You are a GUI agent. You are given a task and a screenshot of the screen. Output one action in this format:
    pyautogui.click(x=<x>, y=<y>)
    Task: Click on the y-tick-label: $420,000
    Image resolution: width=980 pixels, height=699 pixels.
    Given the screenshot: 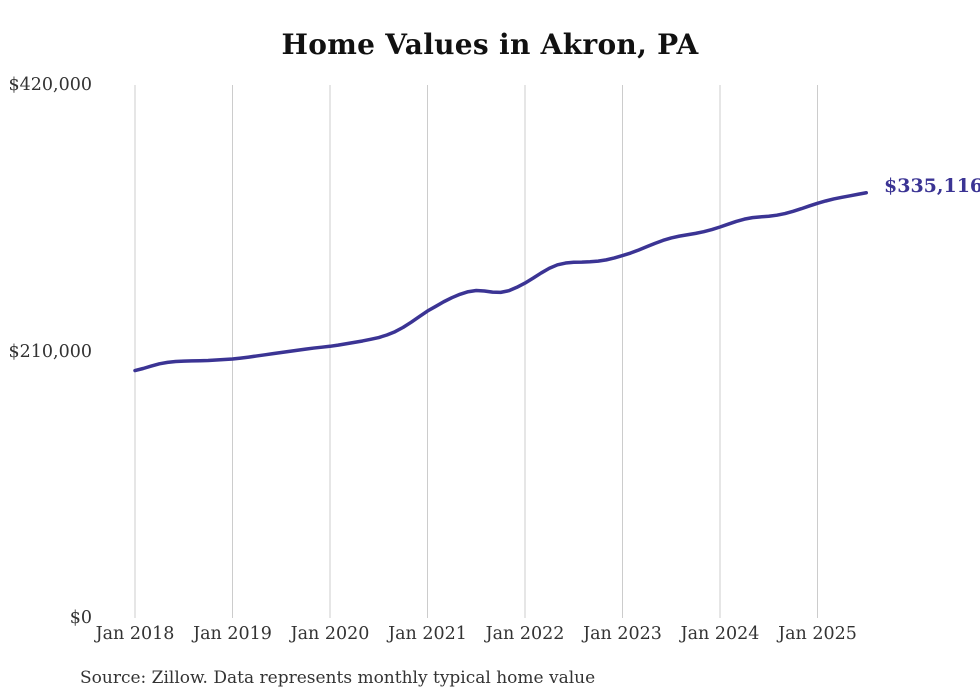 What is the action you would take?
    pyautogui.click(x=50, y=85)
    